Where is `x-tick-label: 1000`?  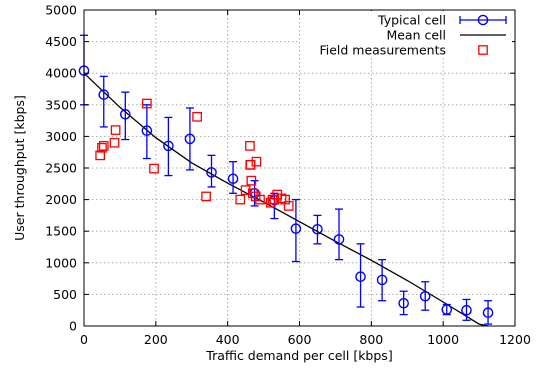
x-tick-label: 1000 is located at coordinates (443, 339).